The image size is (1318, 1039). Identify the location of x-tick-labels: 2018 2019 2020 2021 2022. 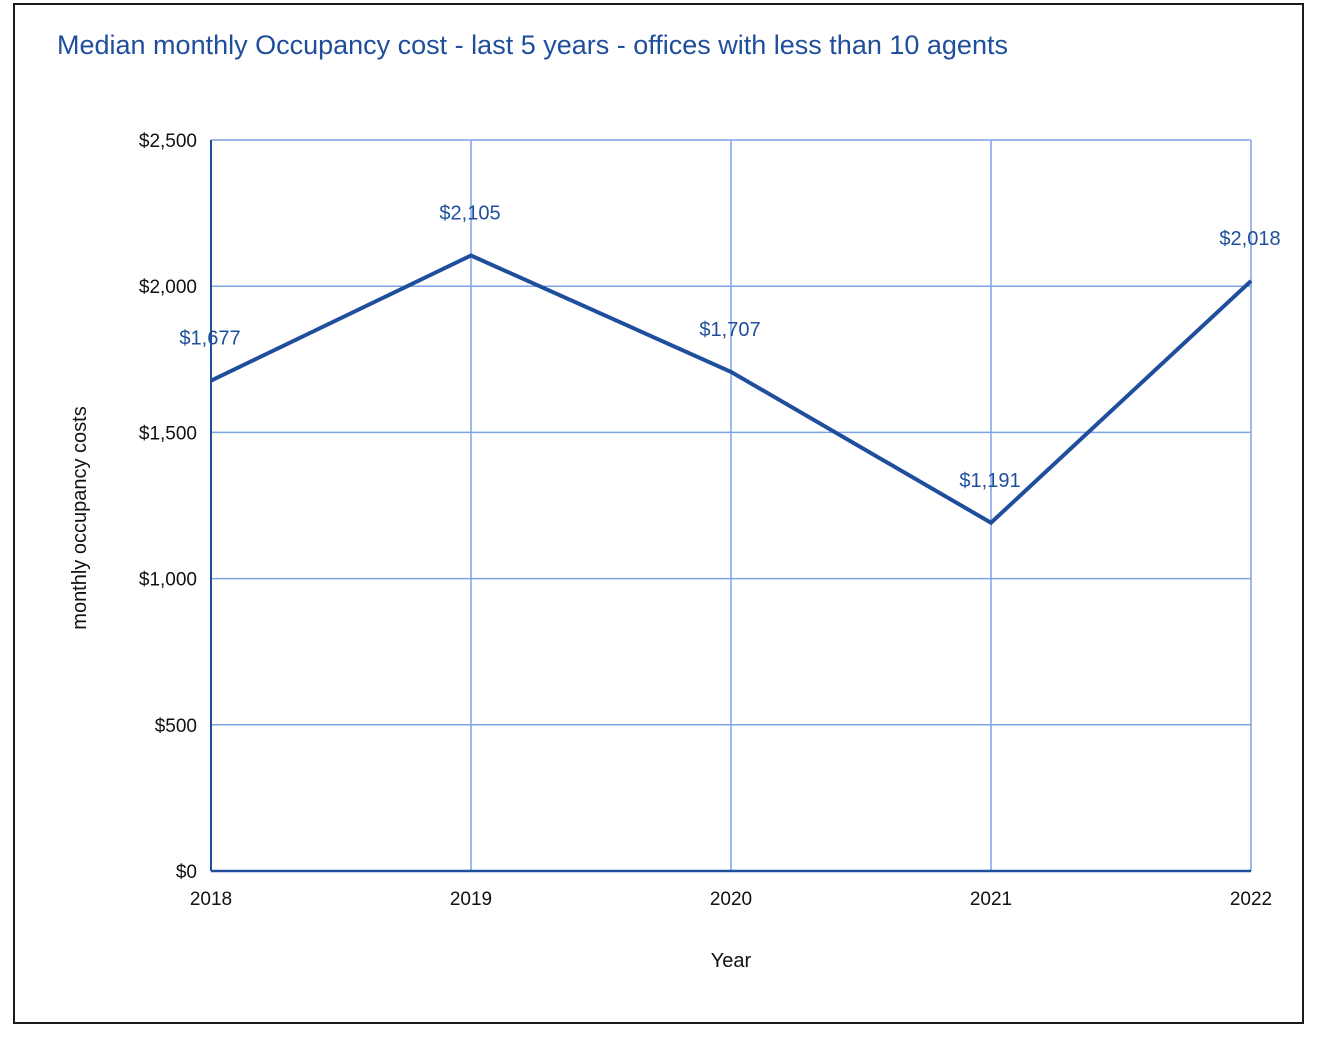
(731, 899).